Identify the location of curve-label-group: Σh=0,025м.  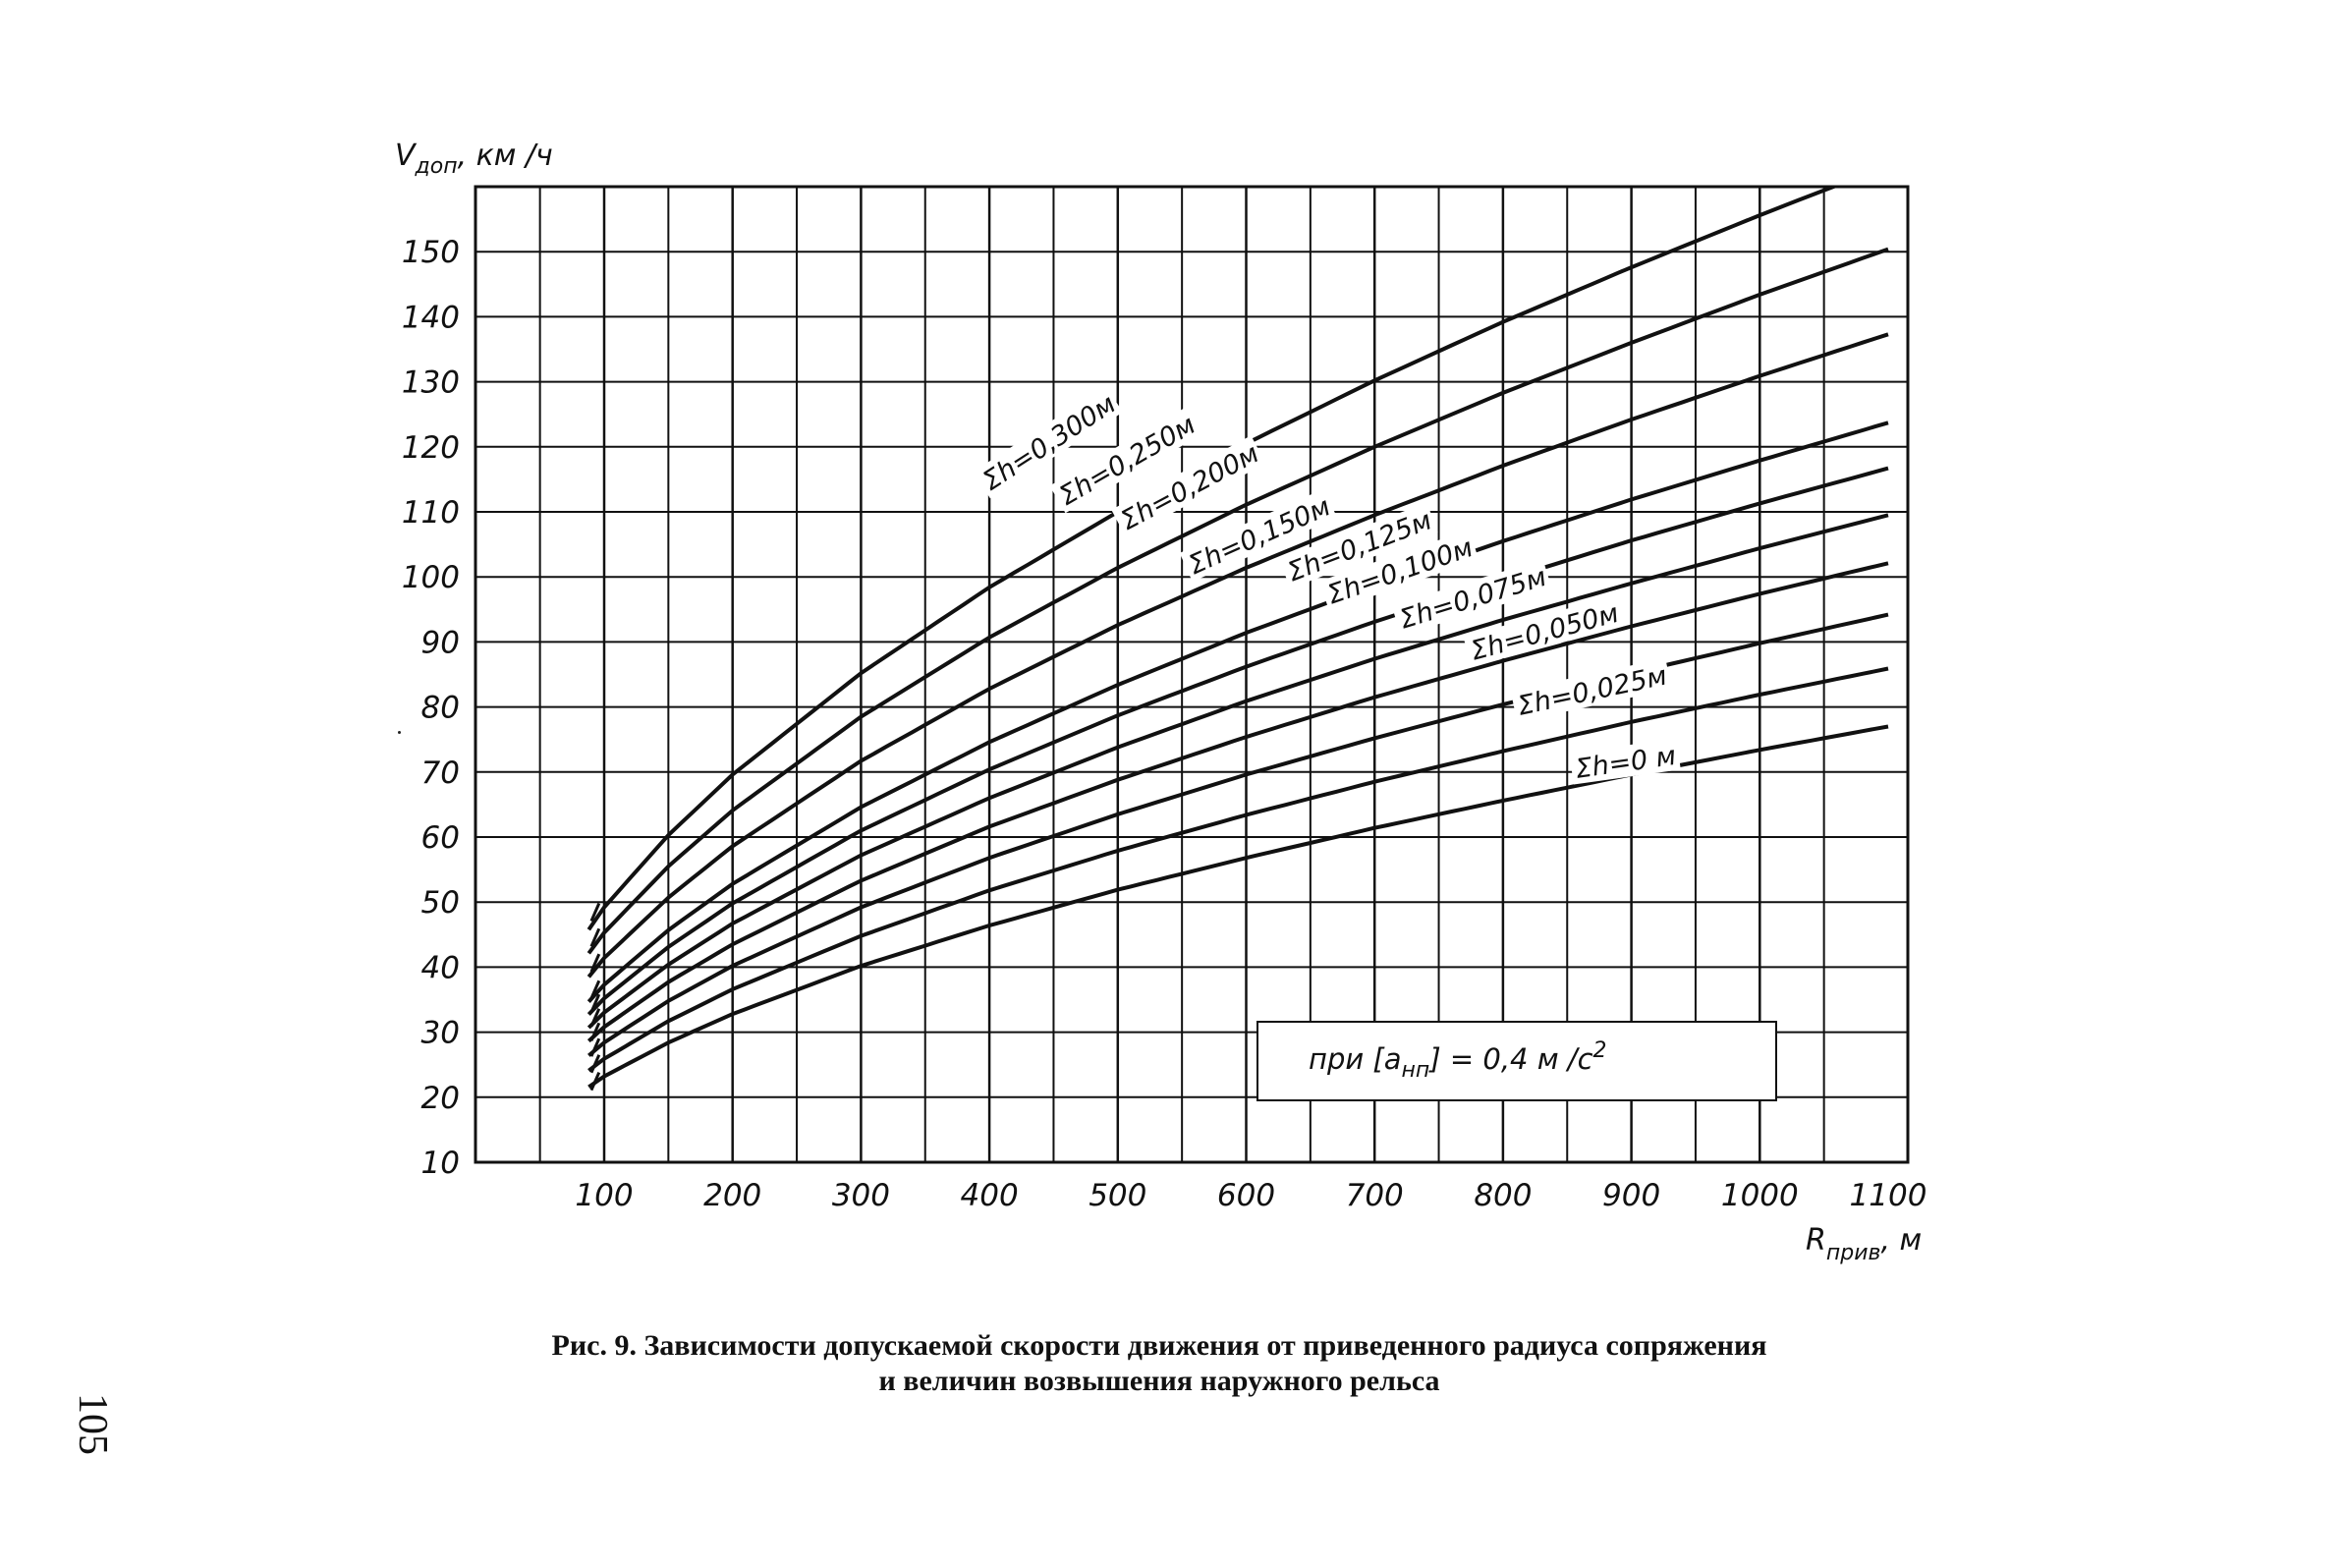
(1591, 689).